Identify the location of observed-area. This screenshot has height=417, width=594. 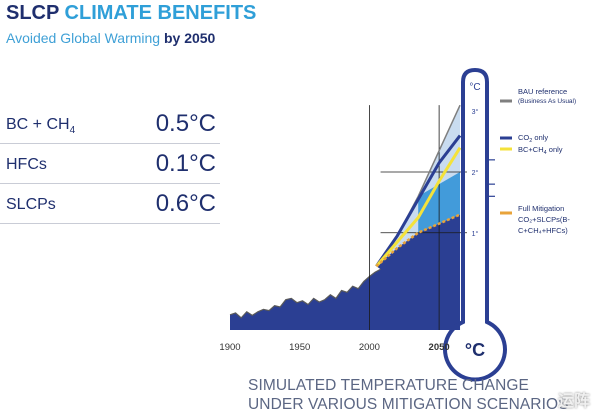
(345, 272).